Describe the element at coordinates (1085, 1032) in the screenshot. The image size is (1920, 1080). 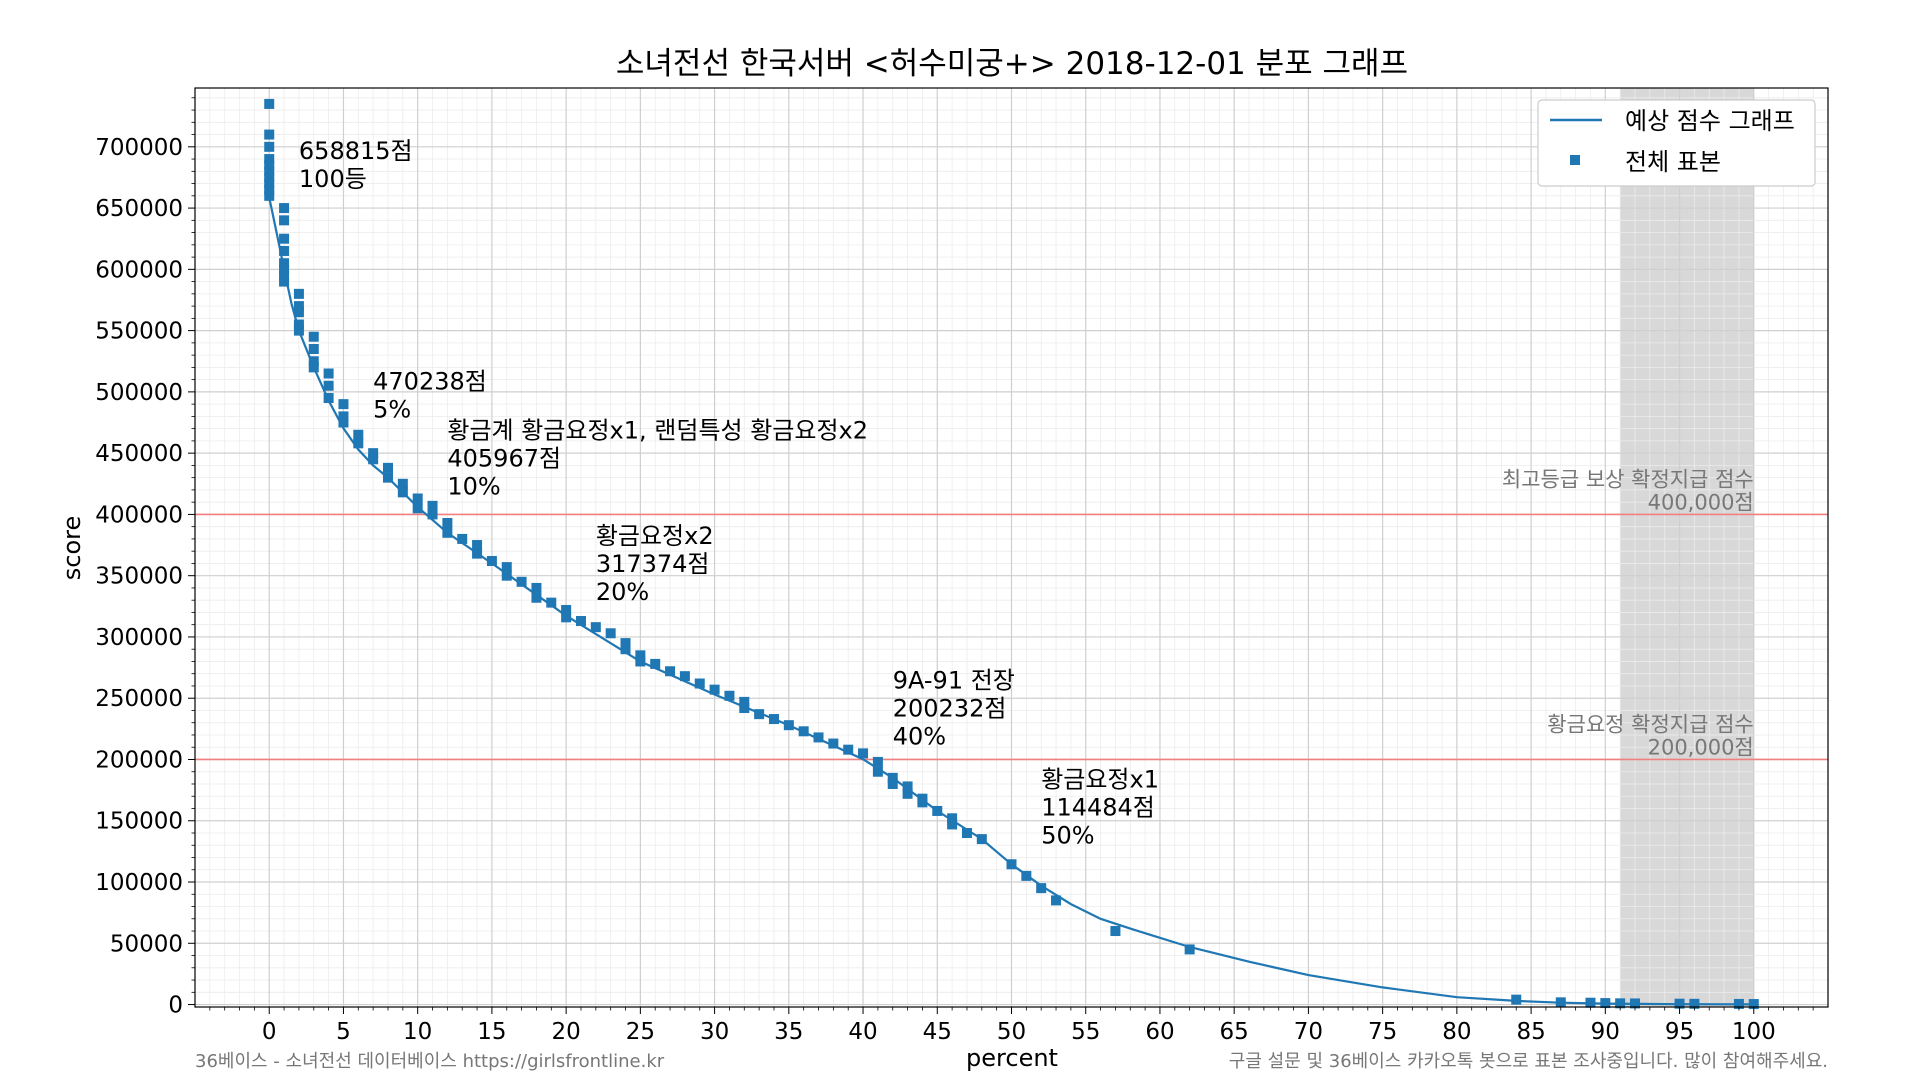
I see `x-tick-label: 55` at that location.